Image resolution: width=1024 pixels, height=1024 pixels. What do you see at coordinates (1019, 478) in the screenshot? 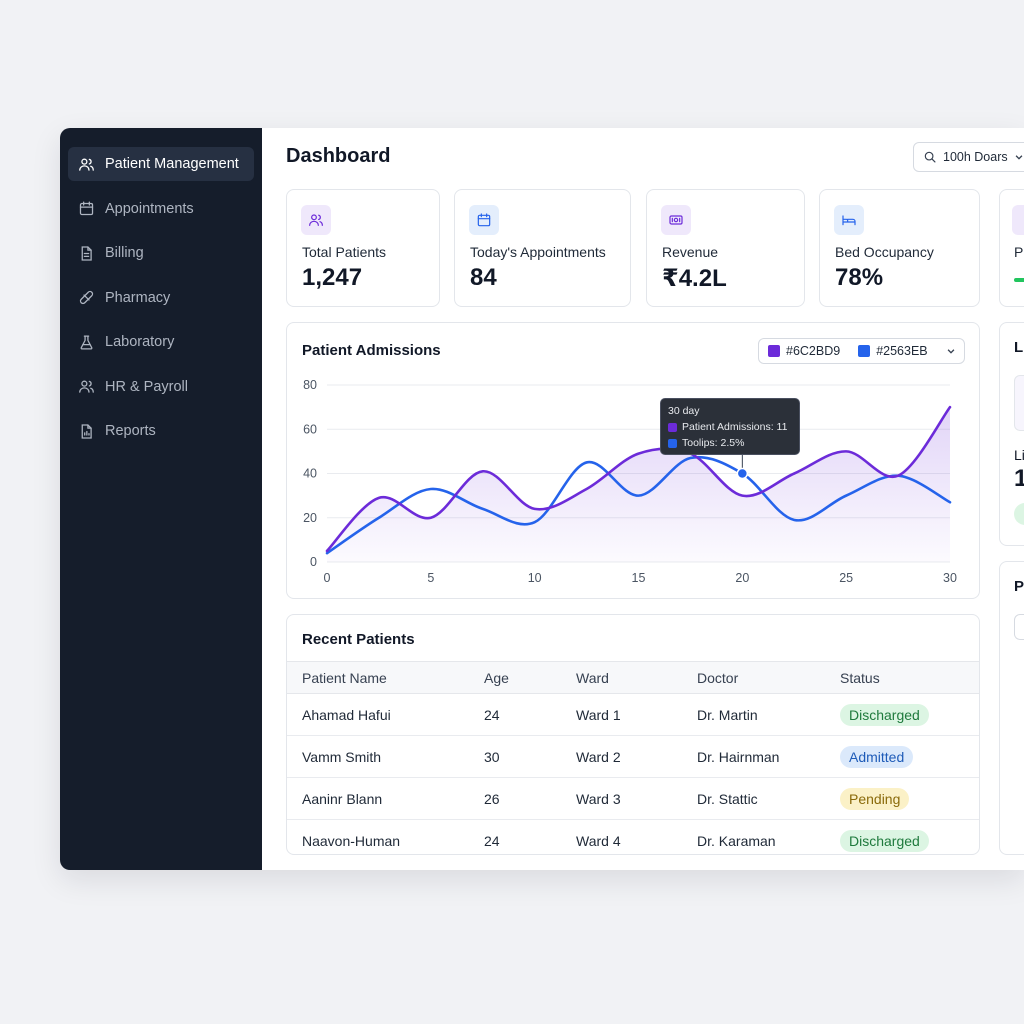
I see `right-panel-value: 1` at bounding box center [1019, 478].